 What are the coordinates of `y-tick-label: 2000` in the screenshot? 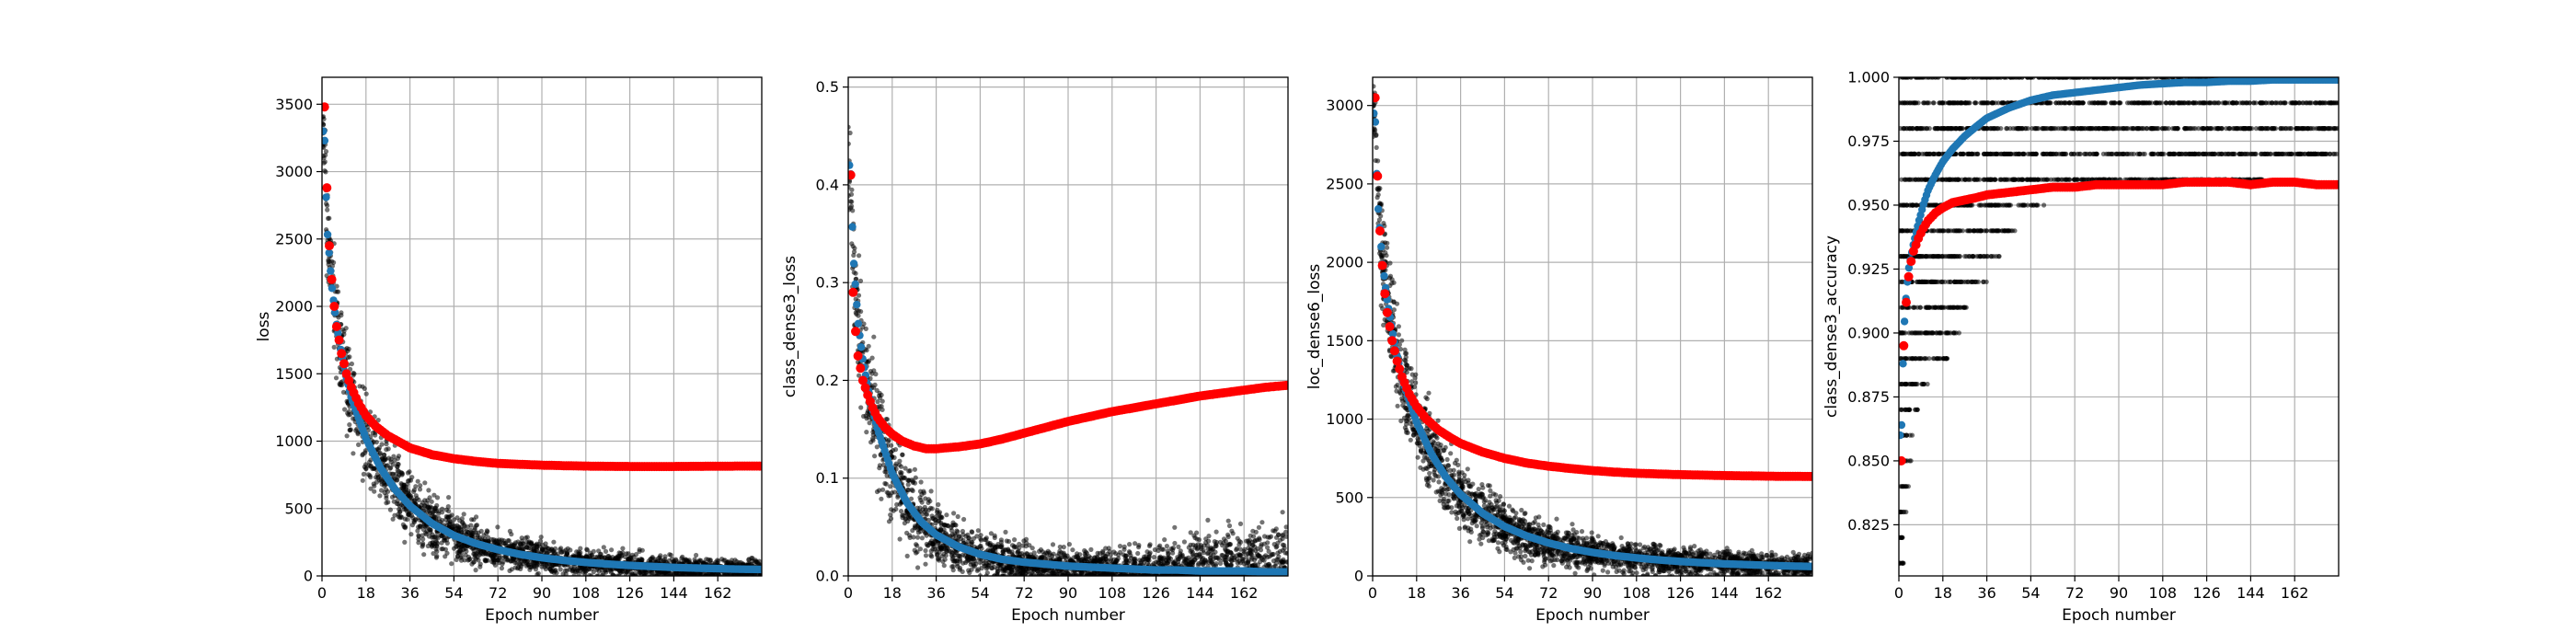 It's located at (294, 307).